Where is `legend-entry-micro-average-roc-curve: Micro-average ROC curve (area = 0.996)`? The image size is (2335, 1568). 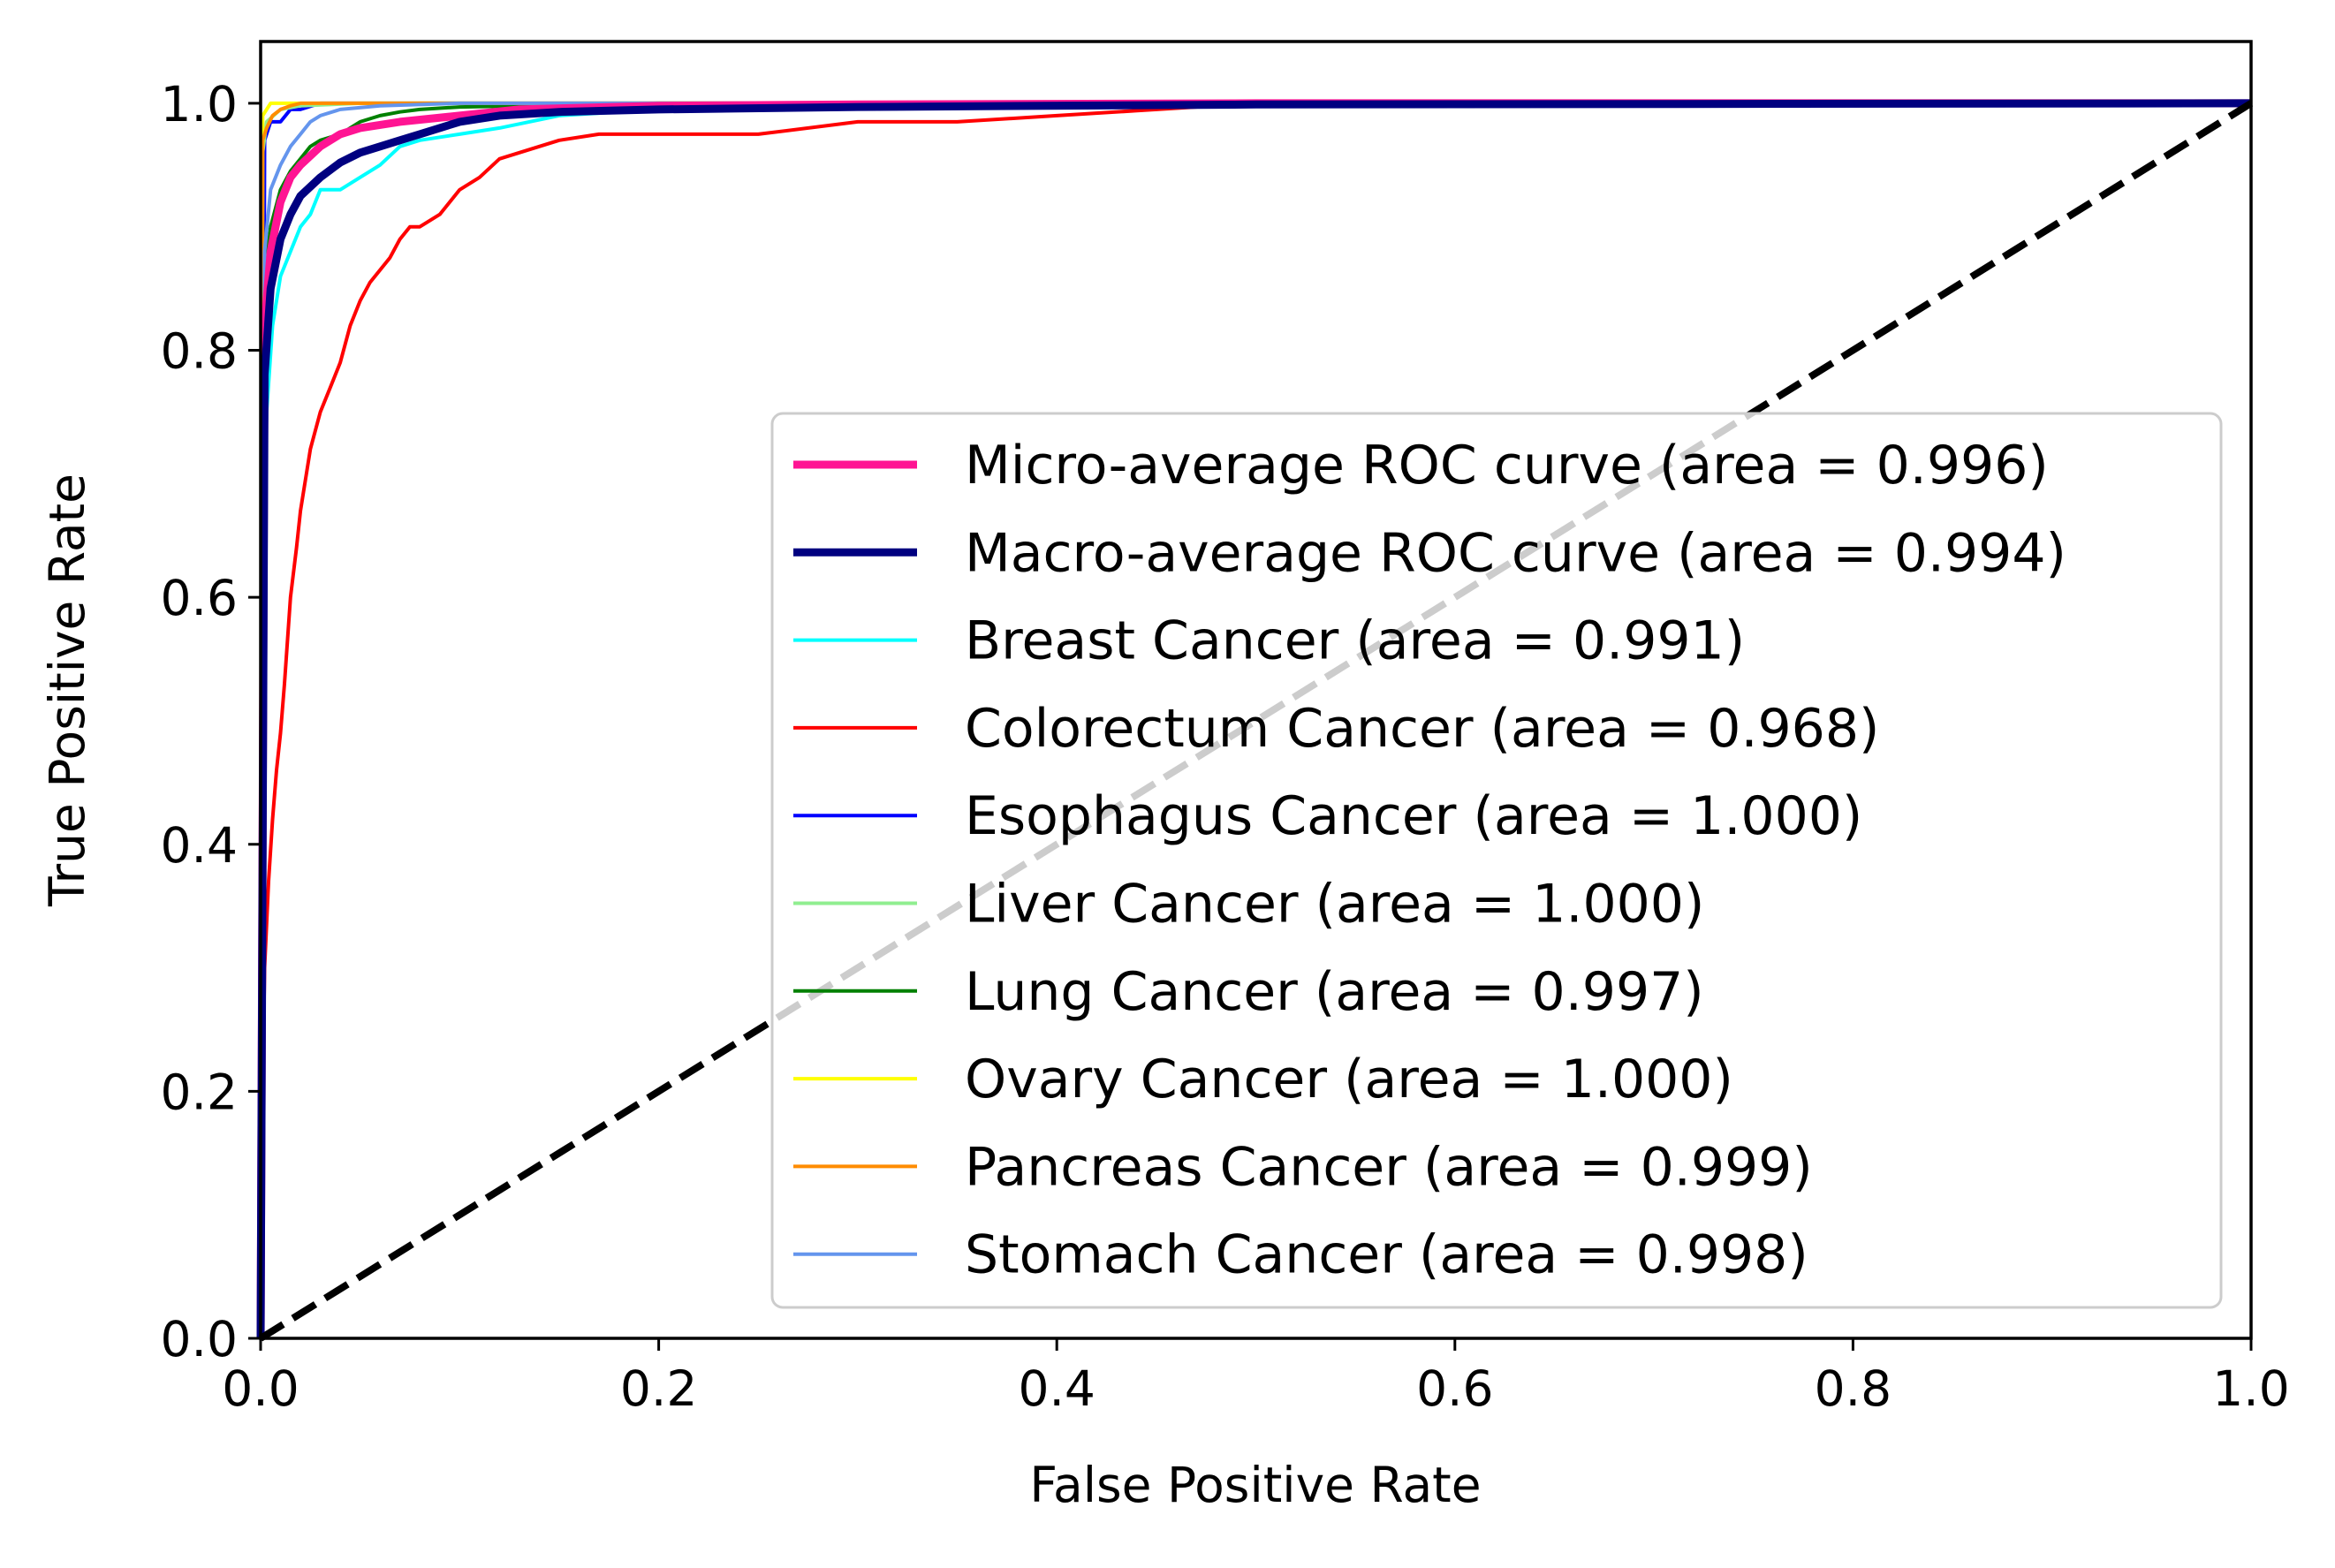
legend-entry-micro-average-roc-curve: Micro-average ROC curve (area = 0.996) is located at coordinates (1421, 465).